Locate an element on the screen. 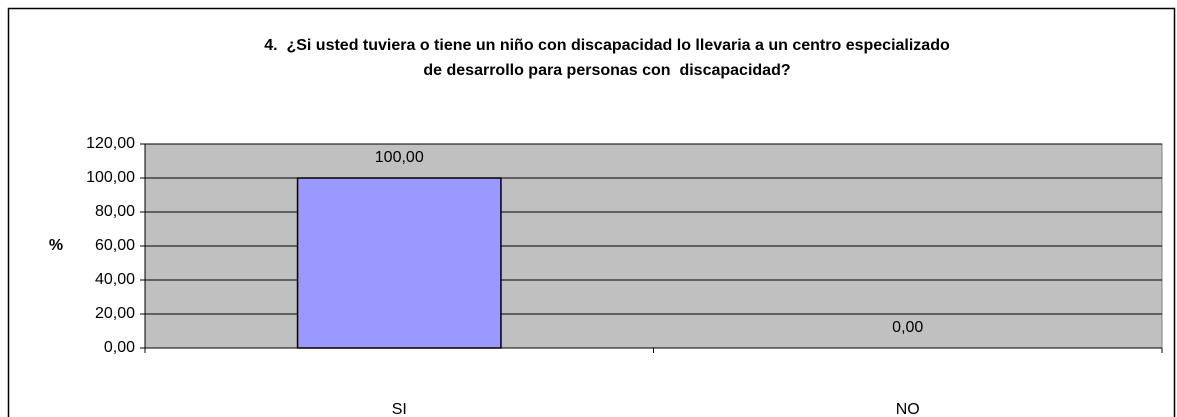  x-tick-label: SI is located at coordinates (399, 409).